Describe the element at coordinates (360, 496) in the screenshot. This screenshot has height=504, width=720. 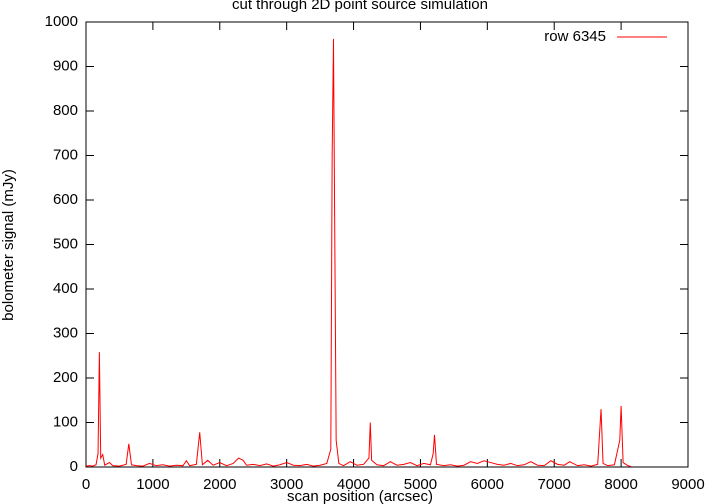
I see `x-axis-label: scan position (arcsec)` at that location.